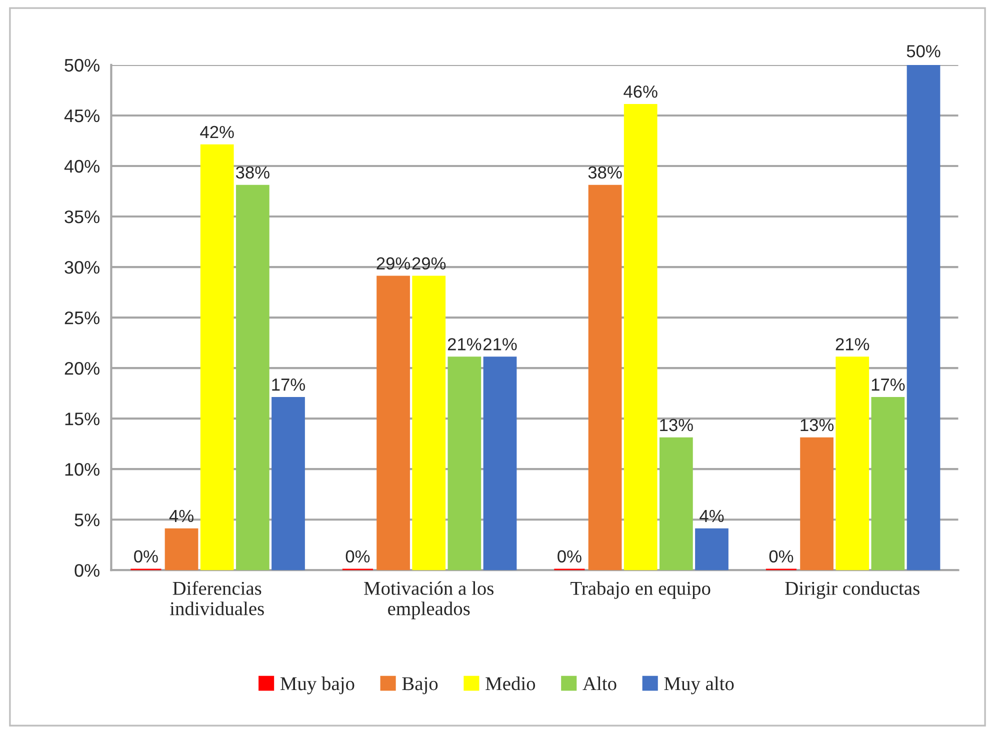 The height and width of the screenshot is (730, 993). What do you see at coordinates (640, 590) in the screenshot?
I see `x-tick-label: Trabajo en equipo` at bounding box center [640, 590].